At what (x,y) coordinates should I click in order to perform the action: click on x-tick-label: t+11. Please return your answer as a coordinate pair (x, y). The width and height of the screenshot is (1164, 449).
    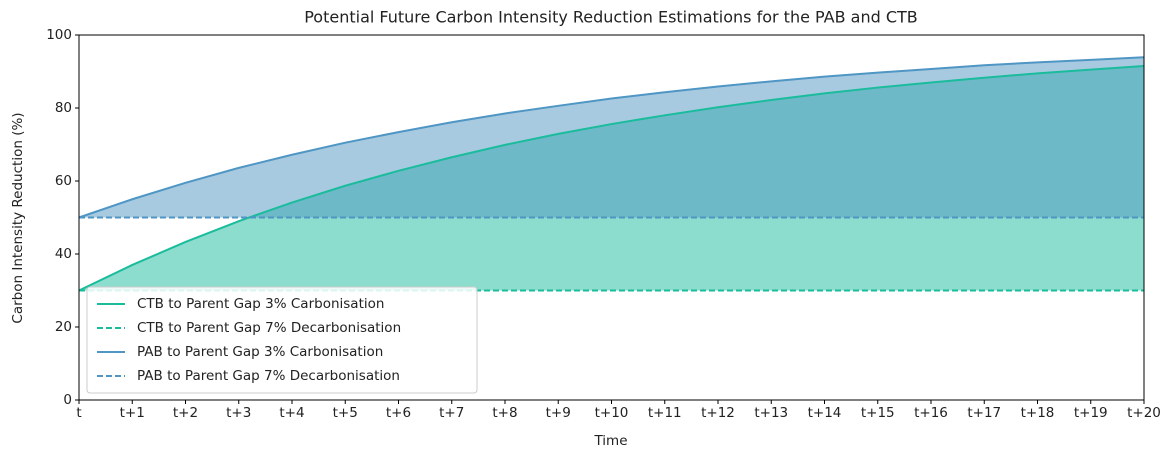
    Looking at the image, I should click on (665, 413).